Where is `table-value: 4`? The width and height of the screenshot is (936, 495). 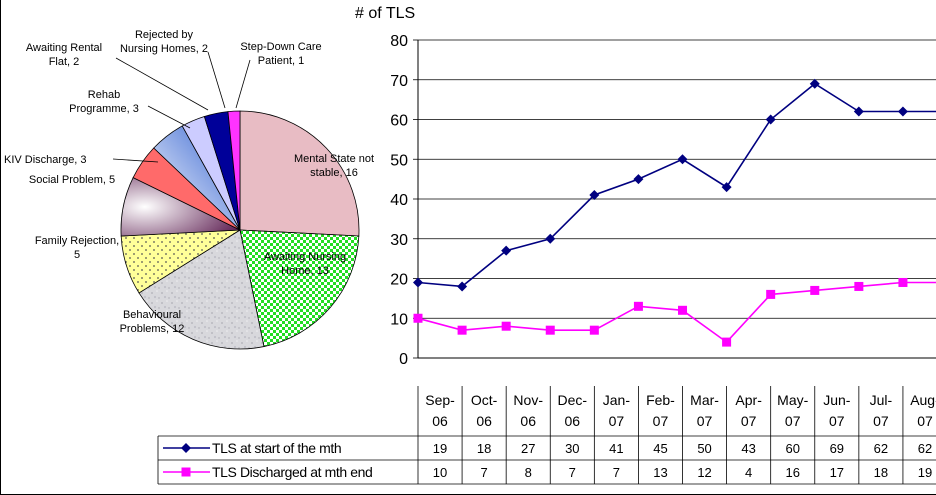
table-value: 4 is located at coordinates (748, 472).